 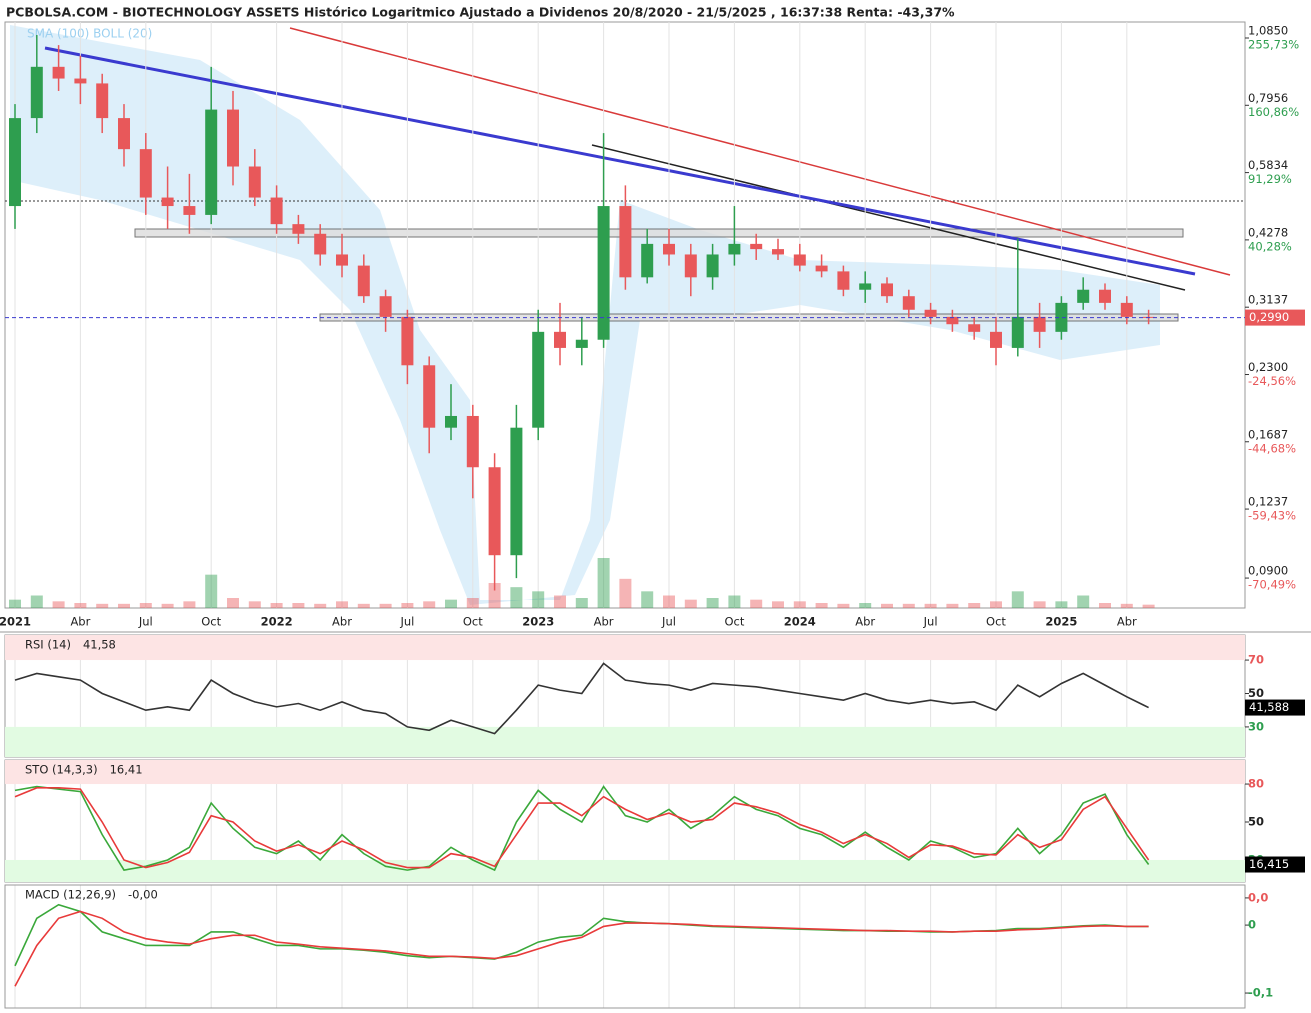 What do you see at coordinates (1252, 925) in the screenshot?
I see `y-tick-label: 0` at bounding box center [1252, 925].